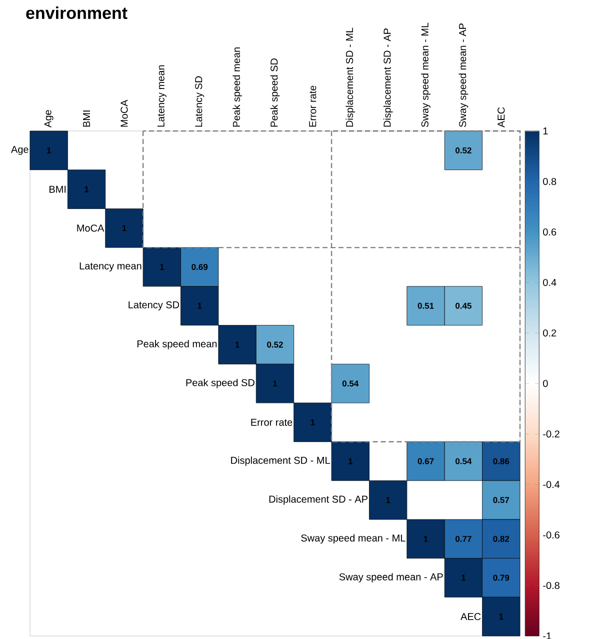 The width and height of the screenshot is (604, 639). I want to click on x-tick-label: AEC, so click(501, 117).